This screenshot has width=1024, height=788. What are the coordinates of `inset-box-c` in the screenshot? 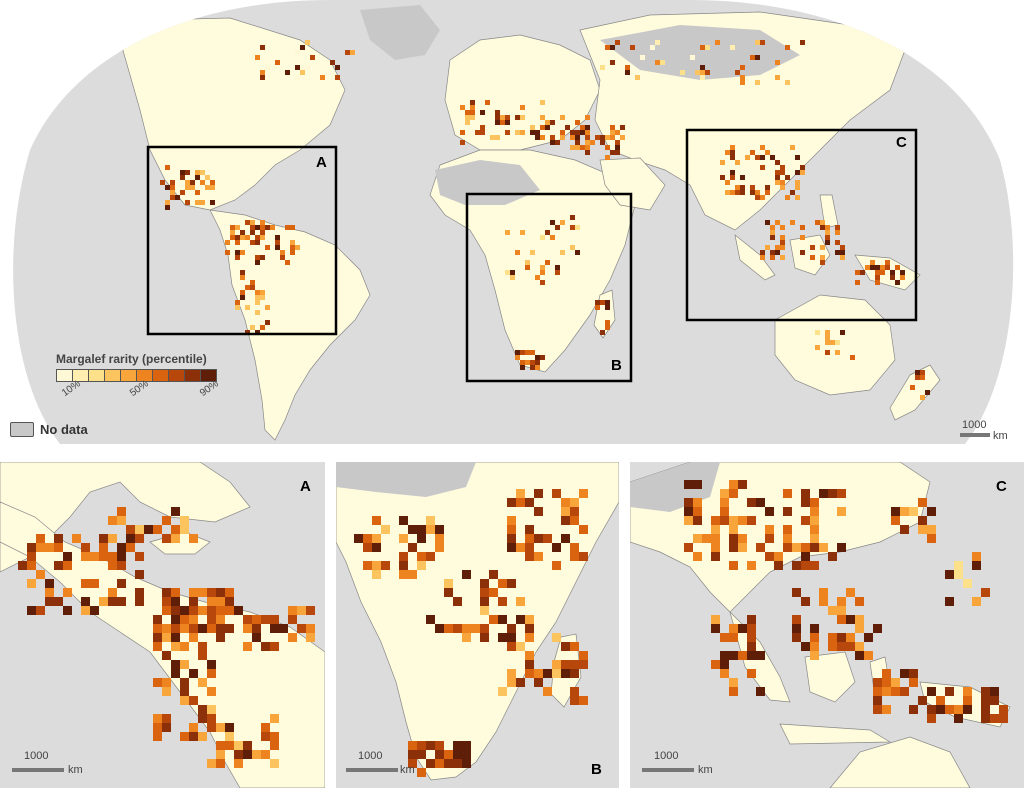 It's located at (801, 225).